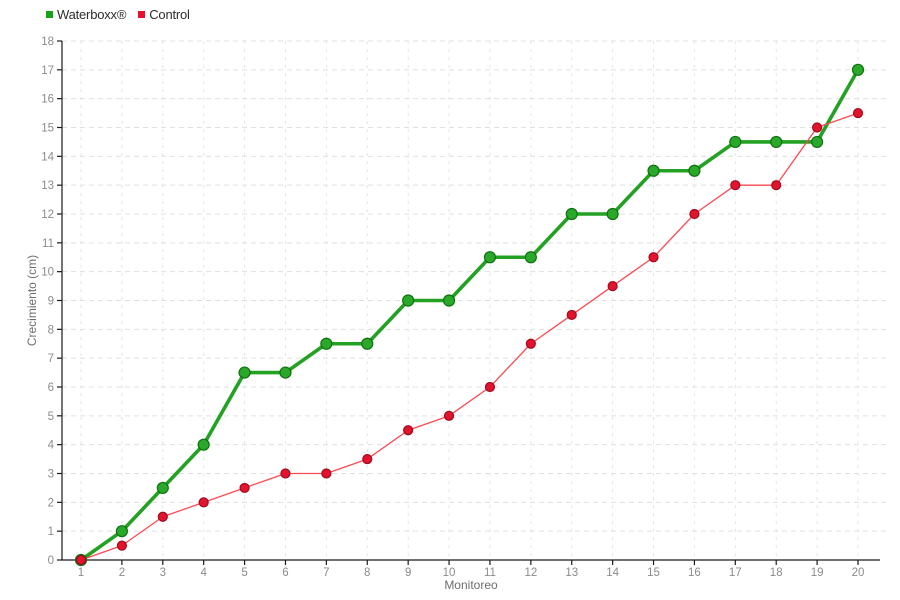 The height and width of the screenshot is (600, 900). What do you see at coordinates (367, 573) in the screenshot?
I see `x-tick-label: 8` at bounding box center [367, 573].